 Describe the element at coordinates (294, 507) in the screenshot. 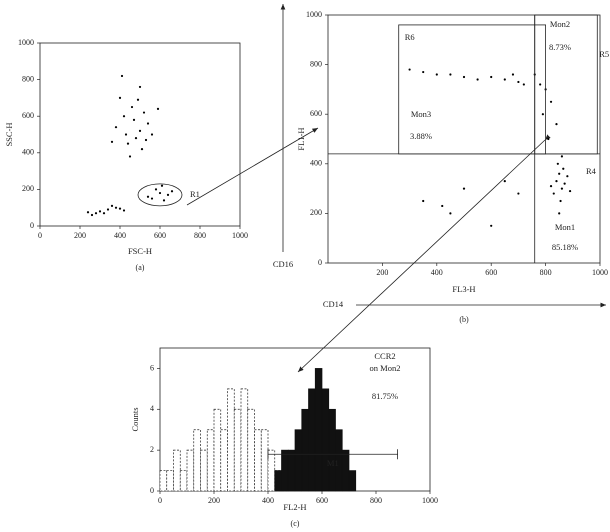

I see `x-axis-label: FL2-H` at that location.